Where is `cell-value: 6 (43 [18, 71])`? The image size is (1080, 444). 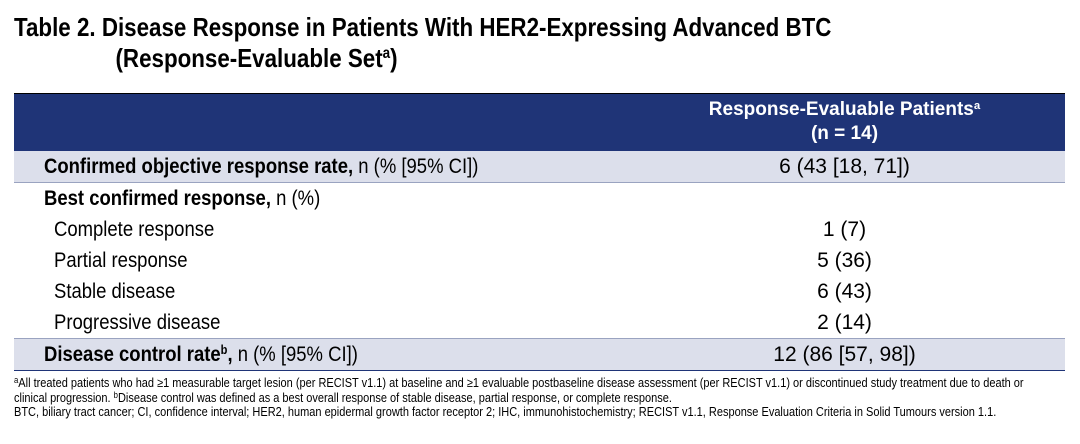
cell-value: 6 (43 [18, 71]) is located at coordinates (844, 166).